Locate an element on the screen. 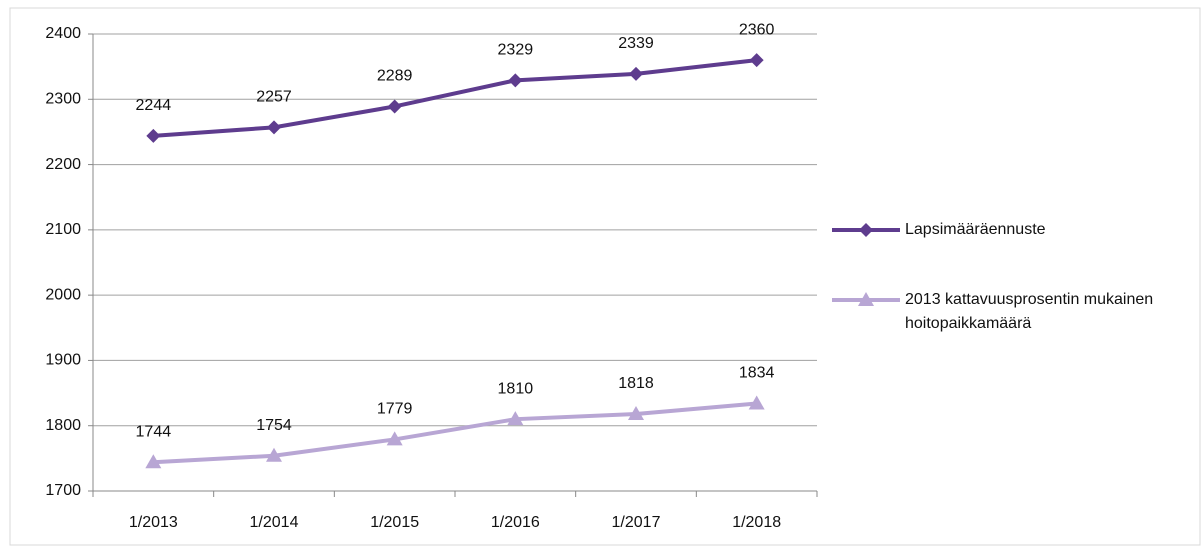  y-tick-label: 2100 is located at coordinates (63, 229).